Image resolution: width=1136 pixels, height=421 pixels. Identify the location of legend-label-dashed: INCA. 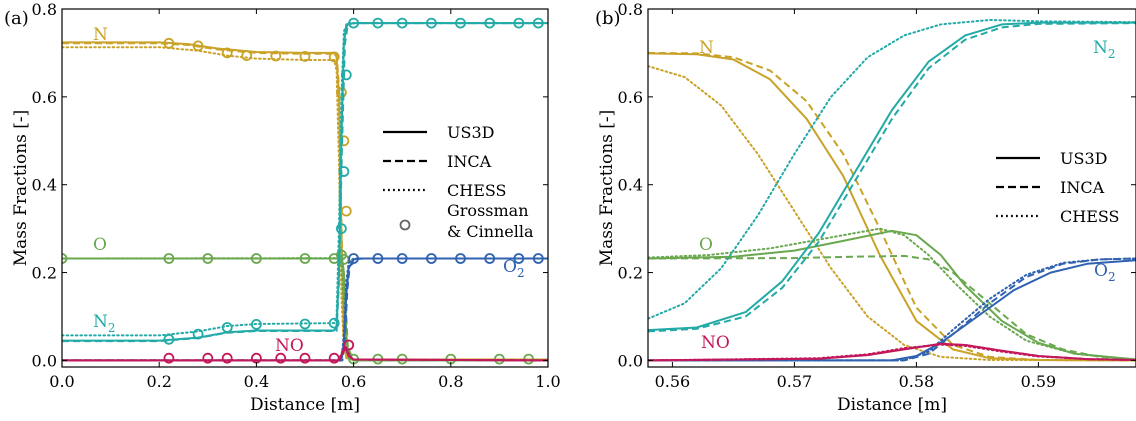
(1082, 187).